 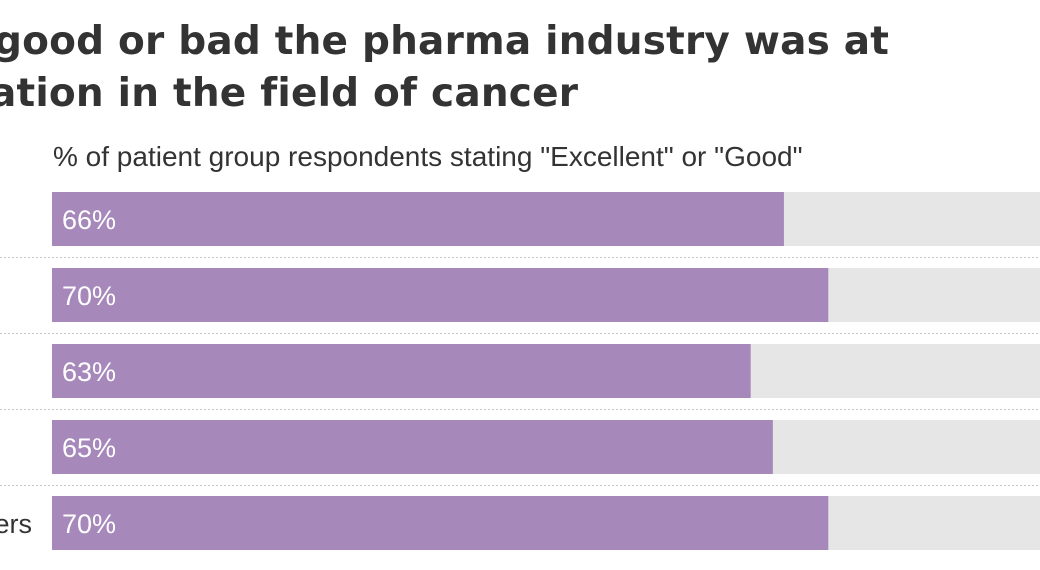 What do you see at coordinates (89, 524) in the screenshot?
I see `bar-value-label-4: 70%` at bounding box center [89, 524].